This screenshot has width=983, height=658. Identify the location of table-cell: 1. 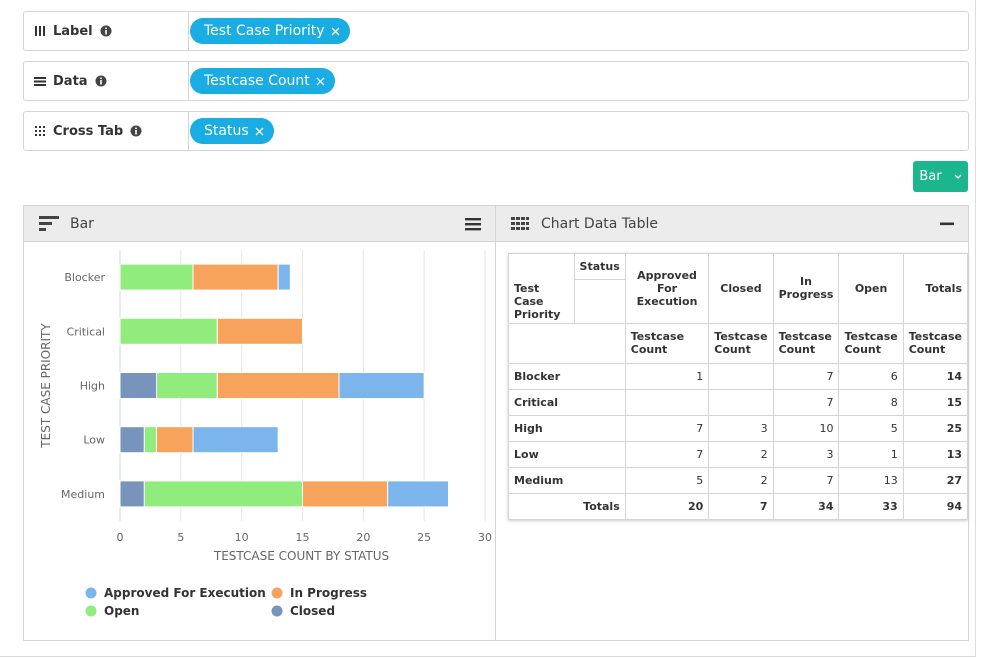
(871, 454).